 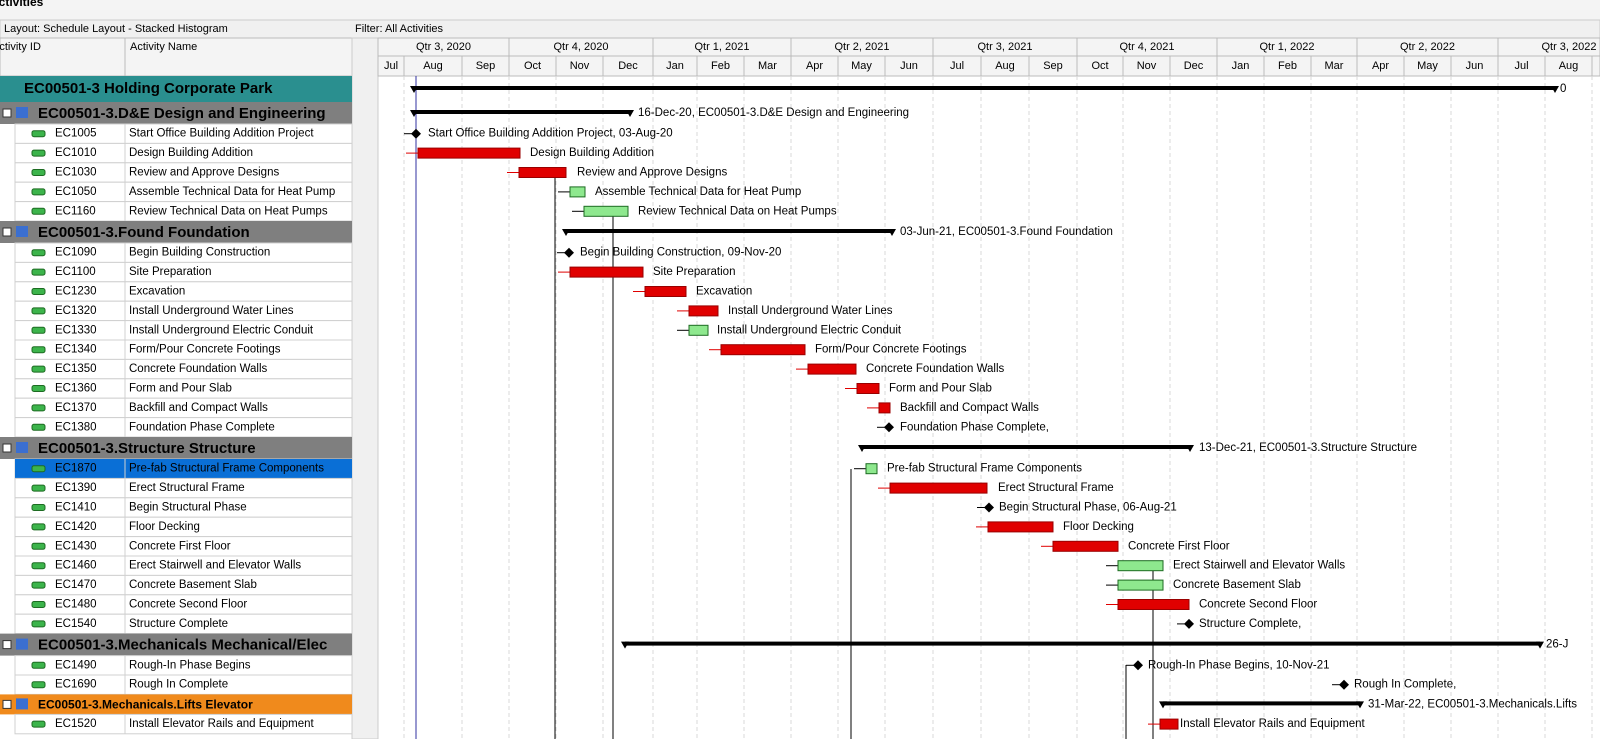 I want to click on activity-id: EC1320, so click(x=76, y=311).